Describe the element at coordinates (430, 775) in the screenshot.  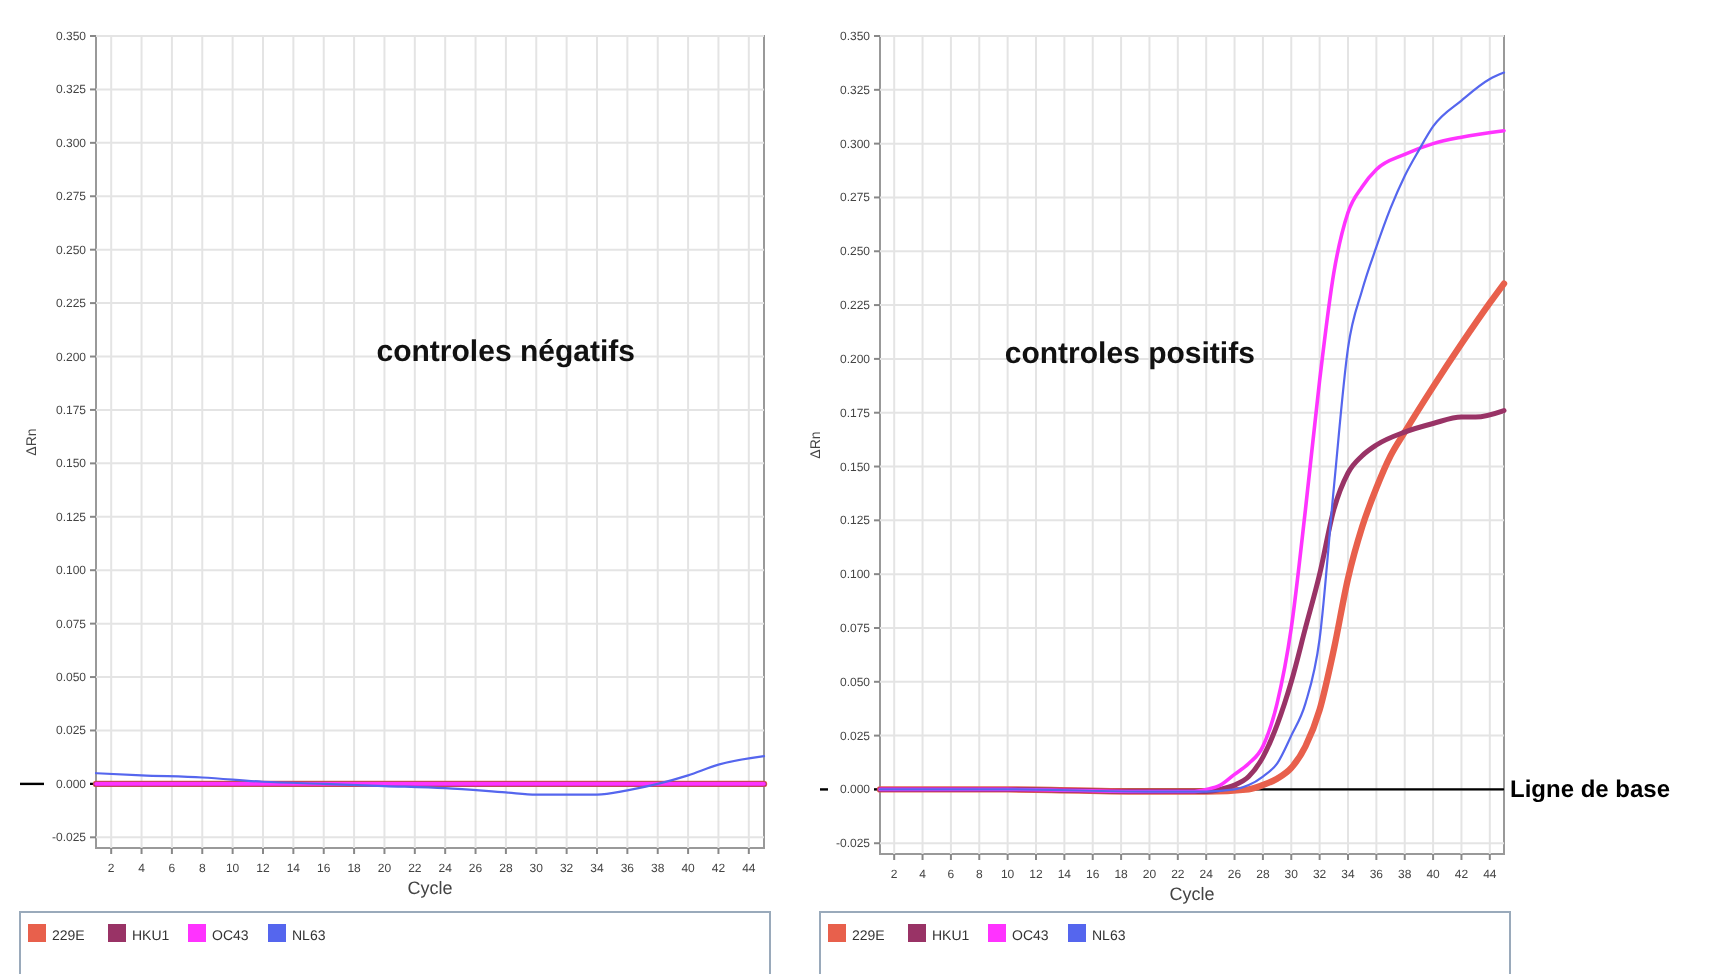
I see `line-series` at that location.